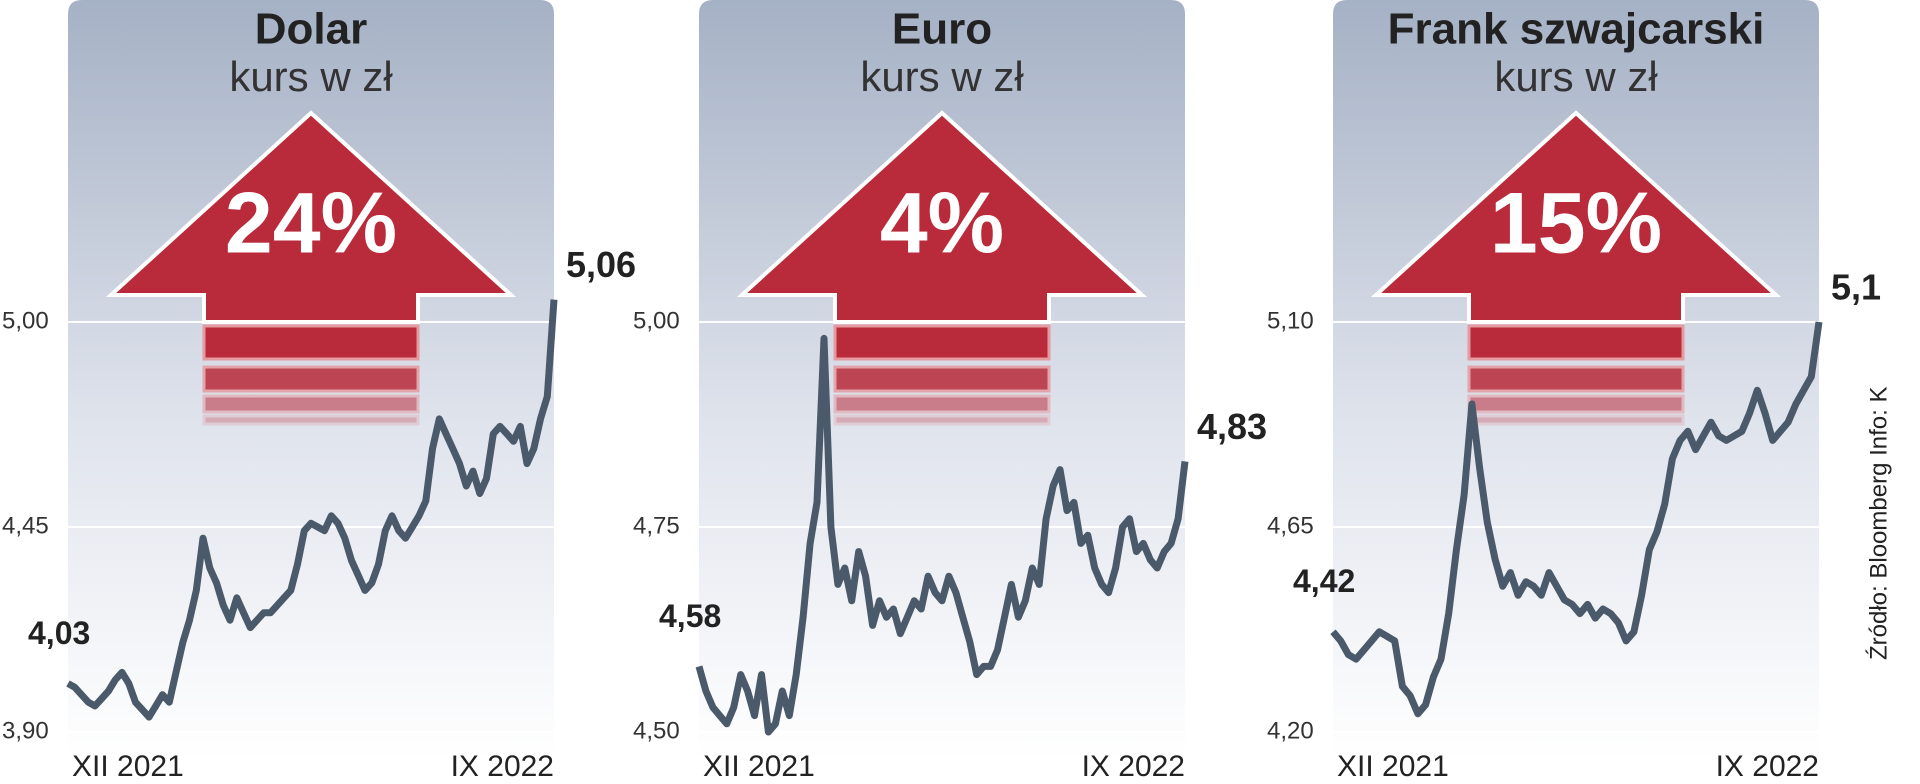 Image resolution: width=1920 pixels, height=784 pixels. Describe the element at coordinates (1576, 29) in the screenshot. I see `panel-title: Frank szwajcarski` at that location.